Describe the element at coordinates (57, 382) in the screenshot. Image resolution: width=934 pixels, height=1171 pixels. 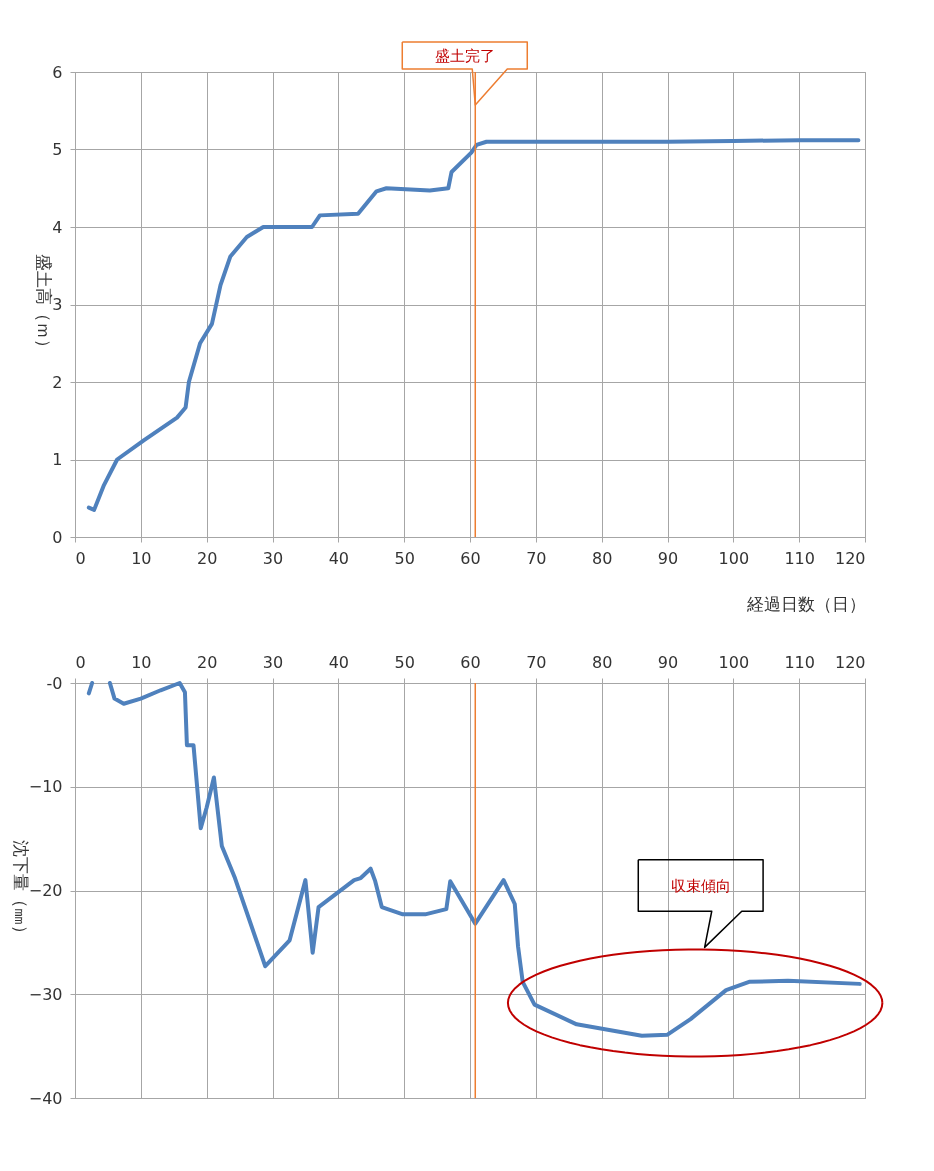
I see `y-tick-label: 2` at that location.